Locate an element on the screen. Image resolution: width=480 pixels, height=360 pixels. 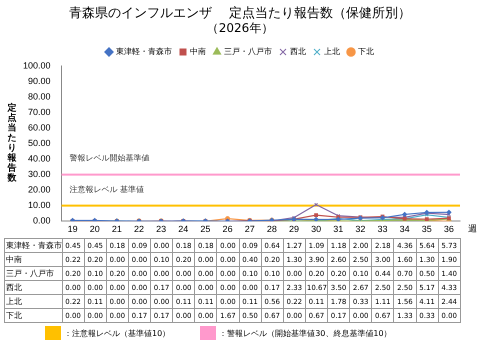
x-tick-label: 28 is located at coordinates (271, 229).